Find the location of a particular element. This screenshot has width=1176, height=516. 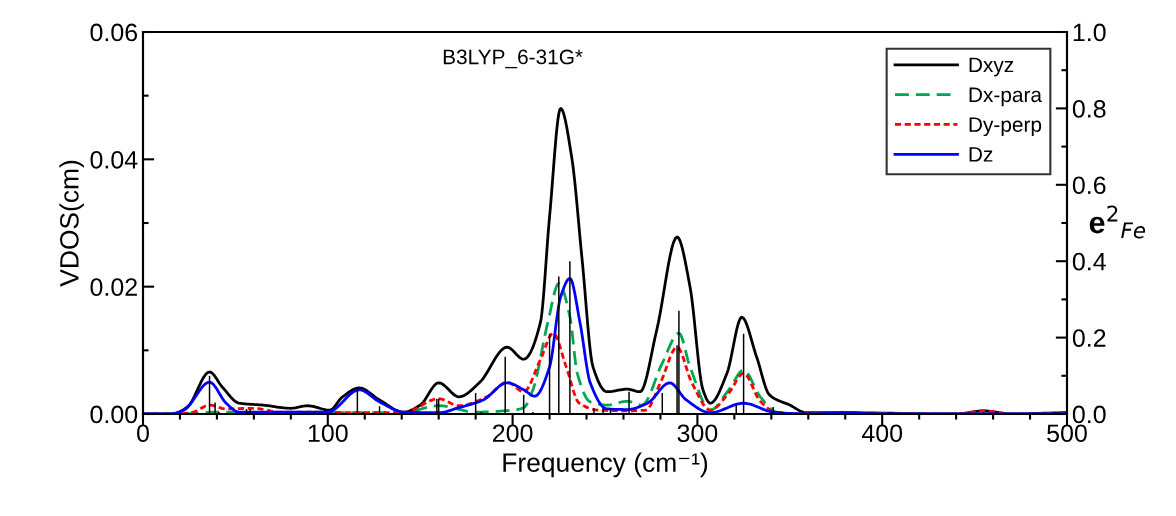

y2-tick-label: 0.2 is located at coordinates (1089, 338).